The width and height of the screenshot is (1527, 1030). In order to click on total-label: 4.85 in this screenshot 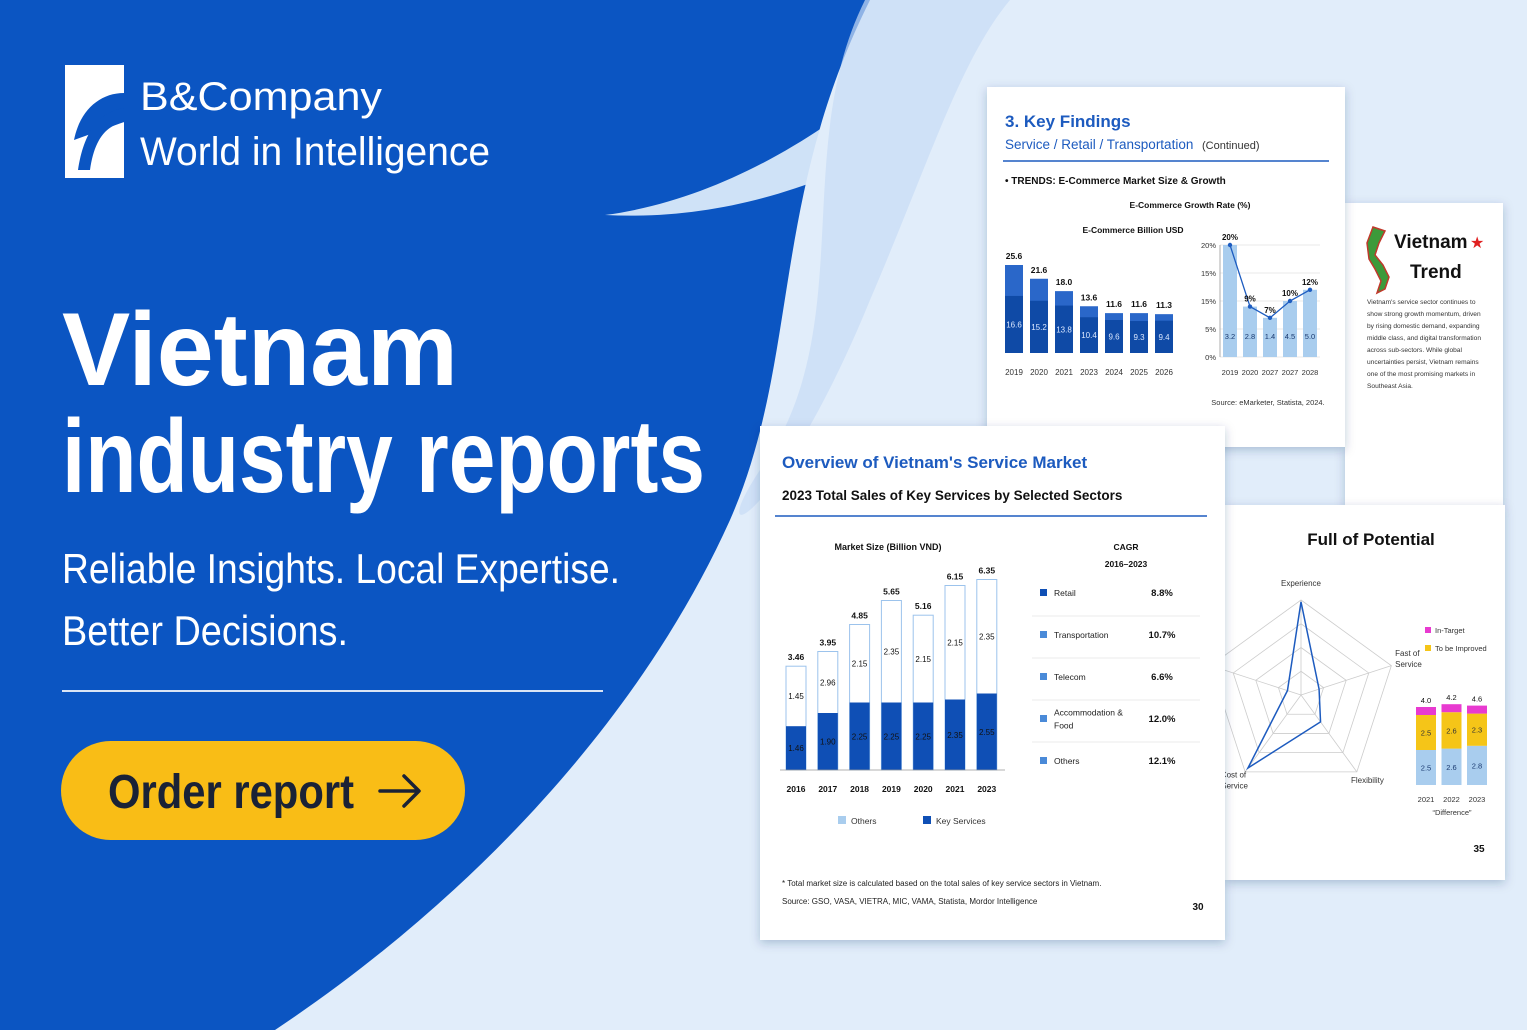, I will do `click(859, 616)`.